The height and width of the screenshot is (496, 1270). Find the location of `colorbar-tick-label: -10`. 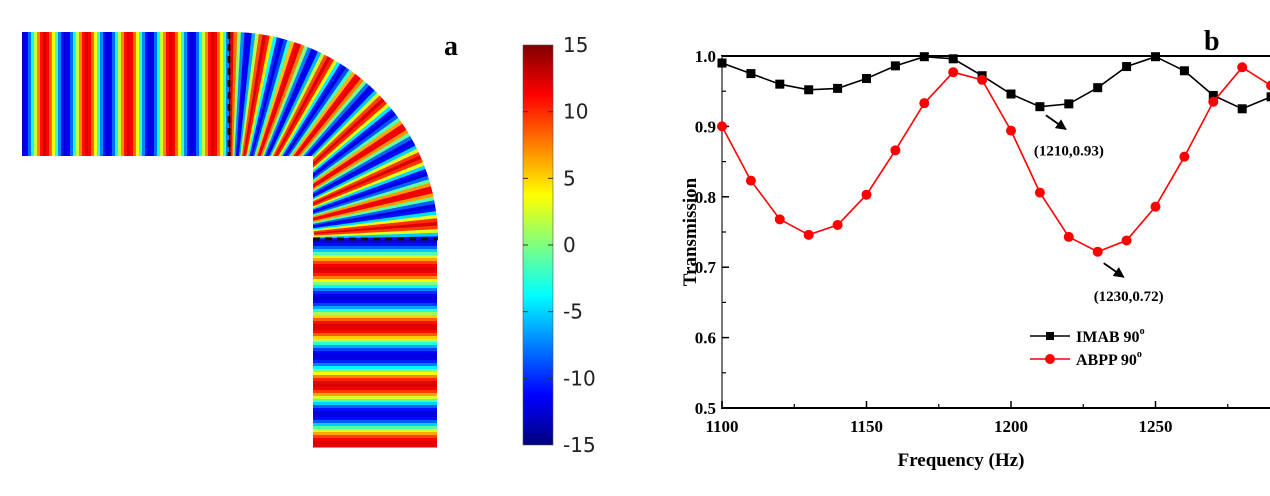

colorbar-tick-label: -10 is located at coordinates (579, 378).